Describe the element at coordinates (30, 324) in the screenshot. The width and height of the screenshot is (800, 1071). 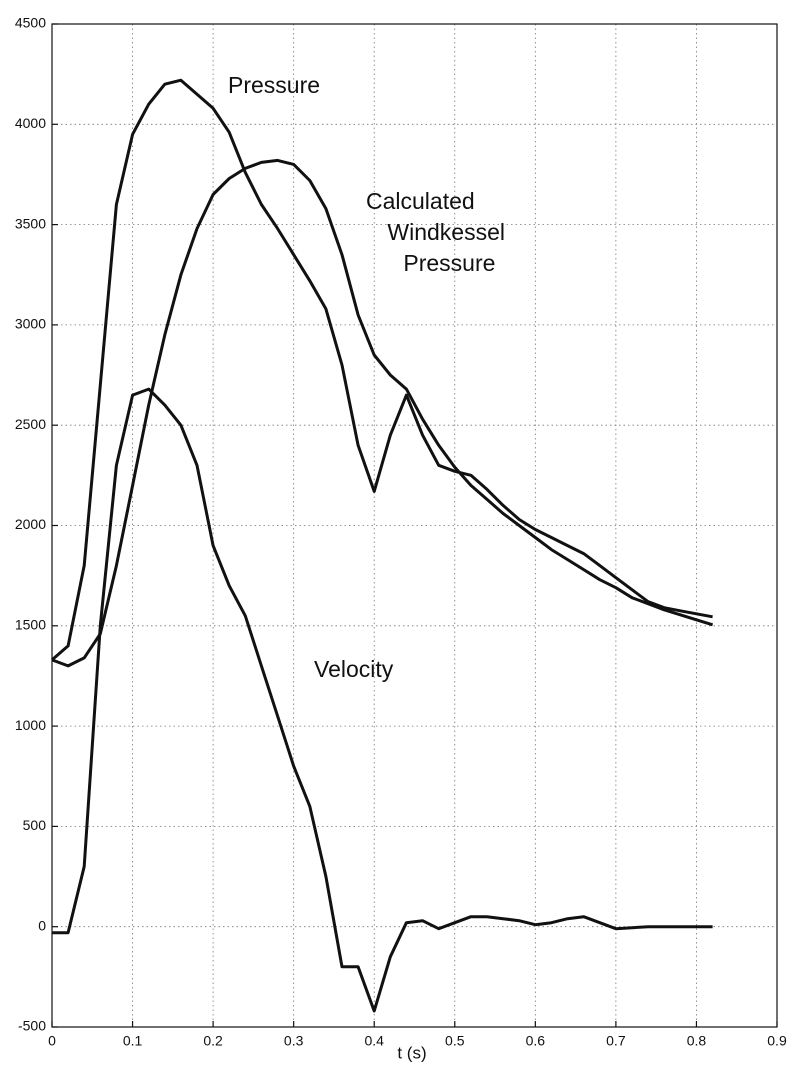
I see `y-tick-label: 3000` at that location.